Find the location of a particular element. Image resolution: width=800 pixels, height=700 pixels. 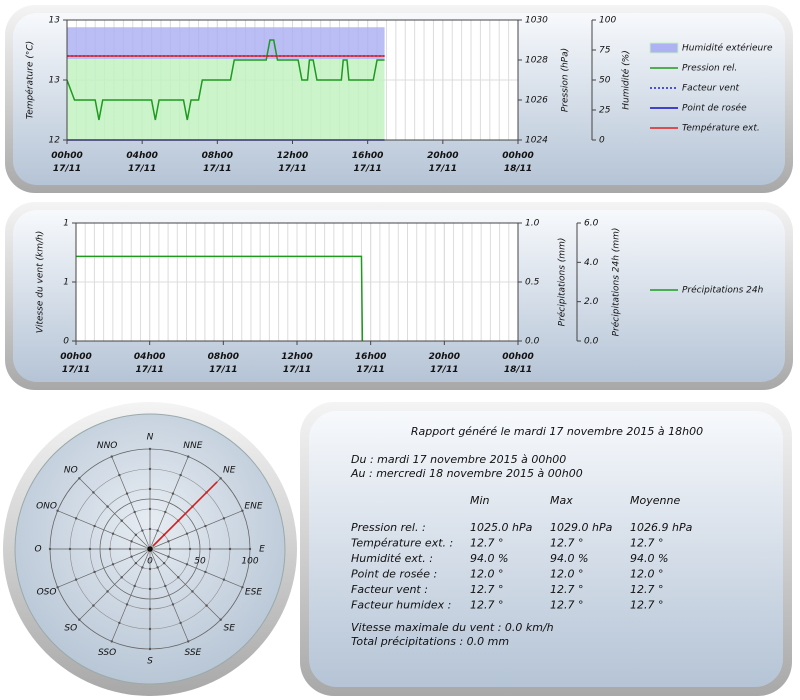

axis-title: Précipitations 24h (mm) is located at coordinates (616, 282).